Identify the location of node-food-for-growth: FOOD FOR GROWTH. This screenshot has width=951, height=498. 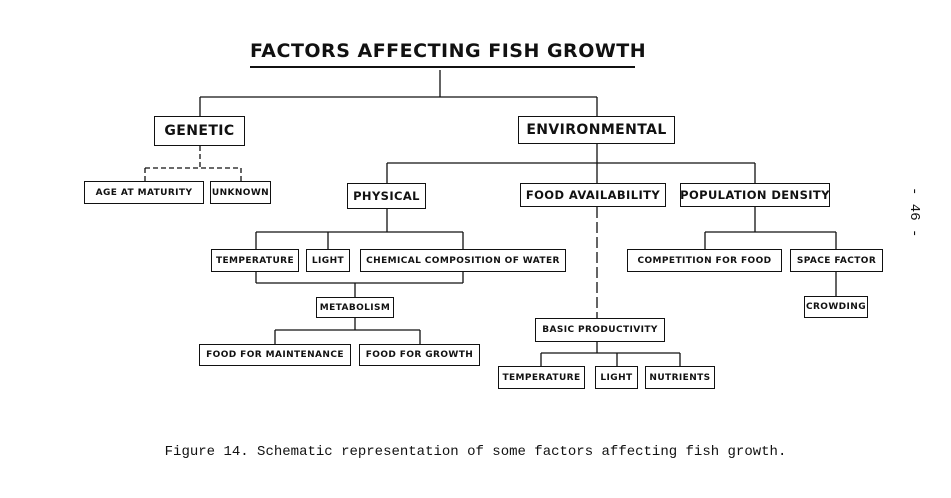
(419, 355).